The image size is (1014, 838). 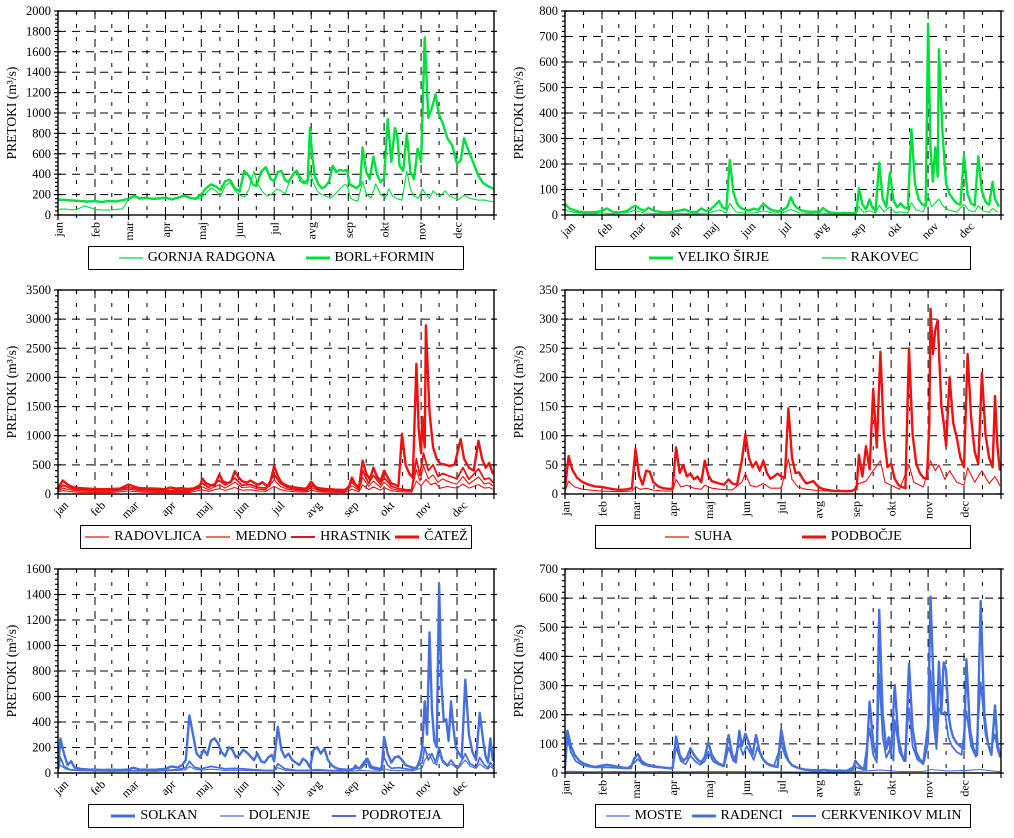 What do you see at coordinates (41, 195) in the screenshot?
I see `svg-text: 200` at bounding box center [41, 195].